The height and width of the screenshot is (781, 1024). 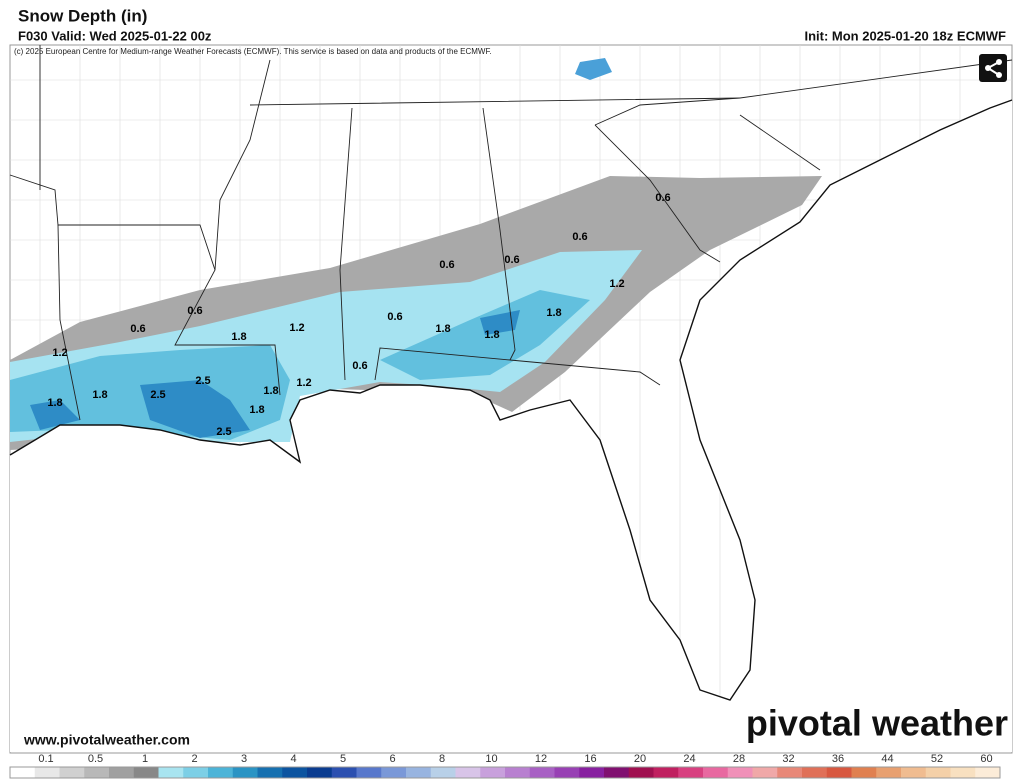 I want to click on logo: pivotal weather, so click(x=877, y=723).